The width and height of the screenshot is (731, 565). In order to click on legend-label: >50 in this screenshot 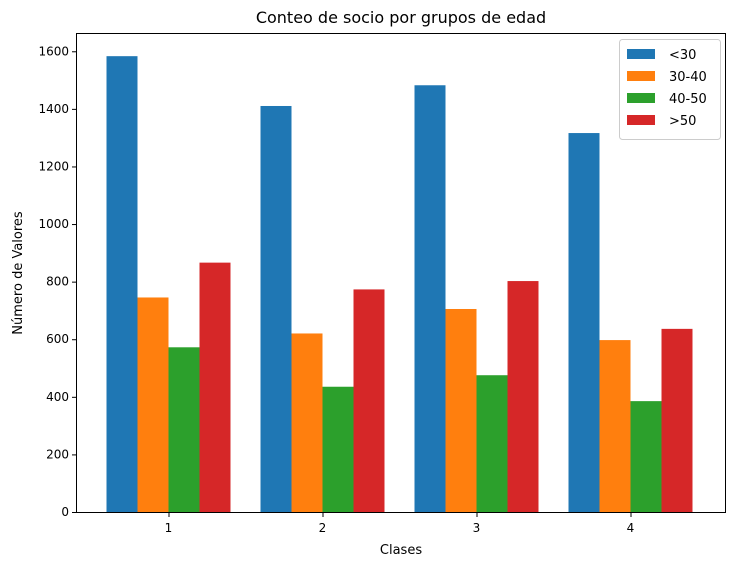, I will do `click(682, 121)`.